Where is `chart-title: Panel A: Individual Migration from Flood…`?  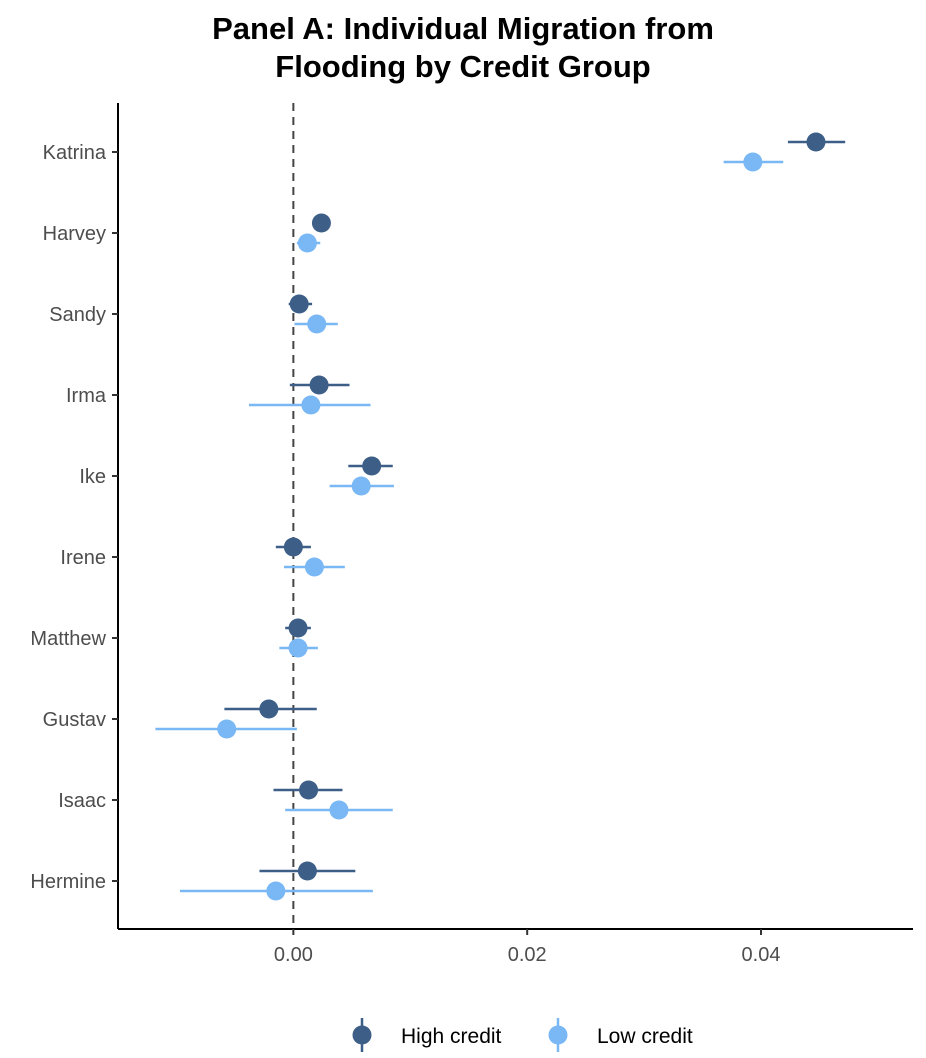 chart-title: Panel A: Individual Migration from Flood… is located at coordinates (463, 48).